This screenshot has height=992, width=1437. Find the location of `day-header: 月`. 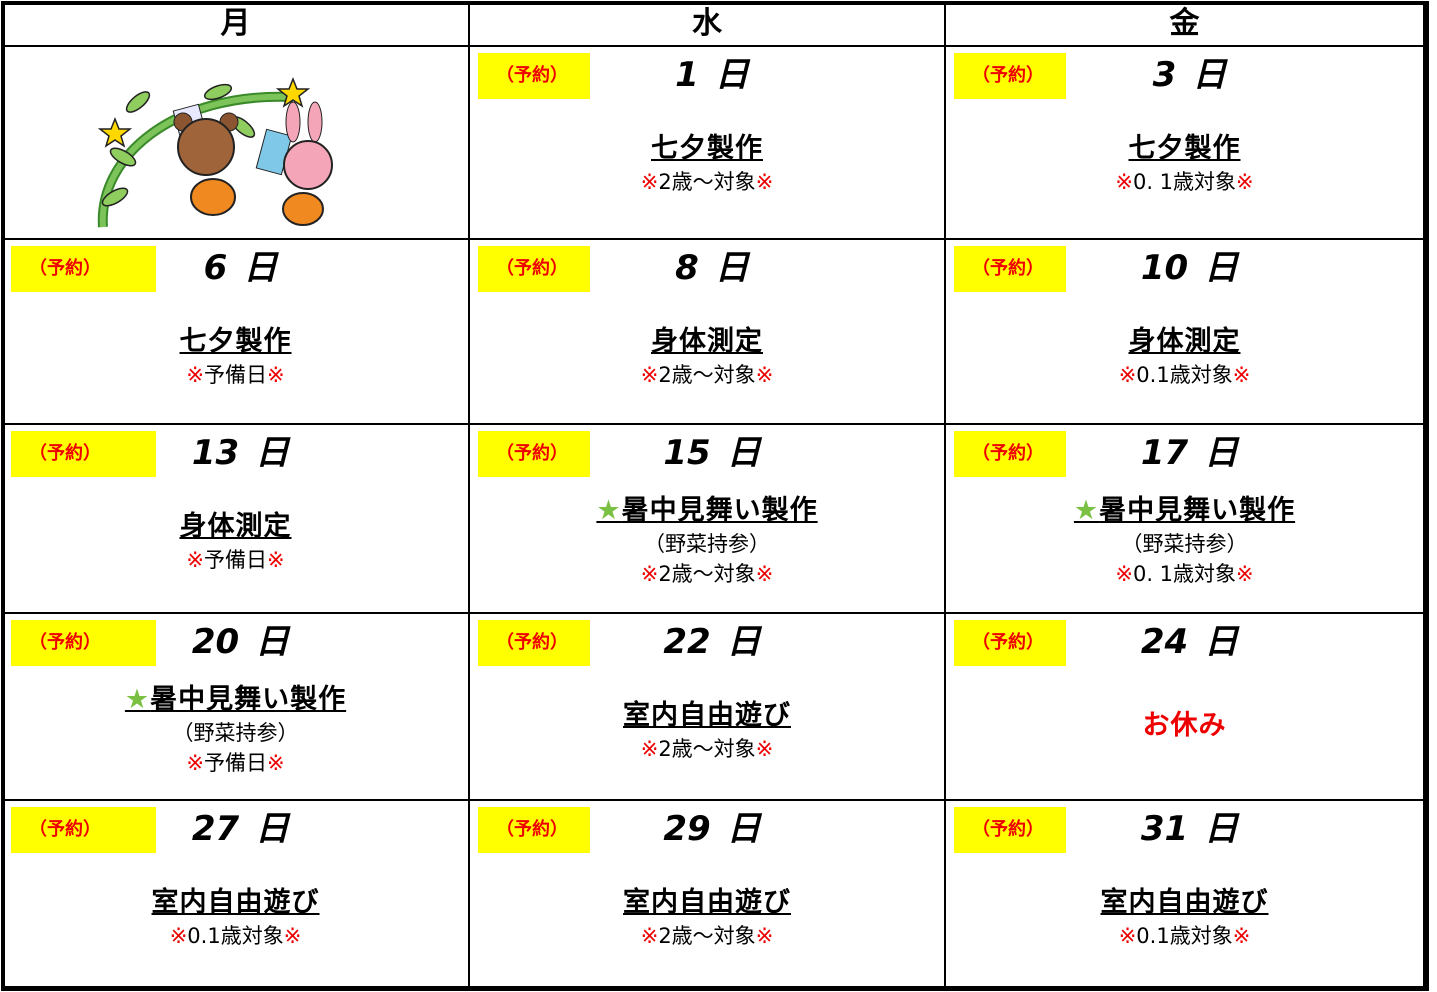

day-header: 月 is located at coordinates (236, 25).